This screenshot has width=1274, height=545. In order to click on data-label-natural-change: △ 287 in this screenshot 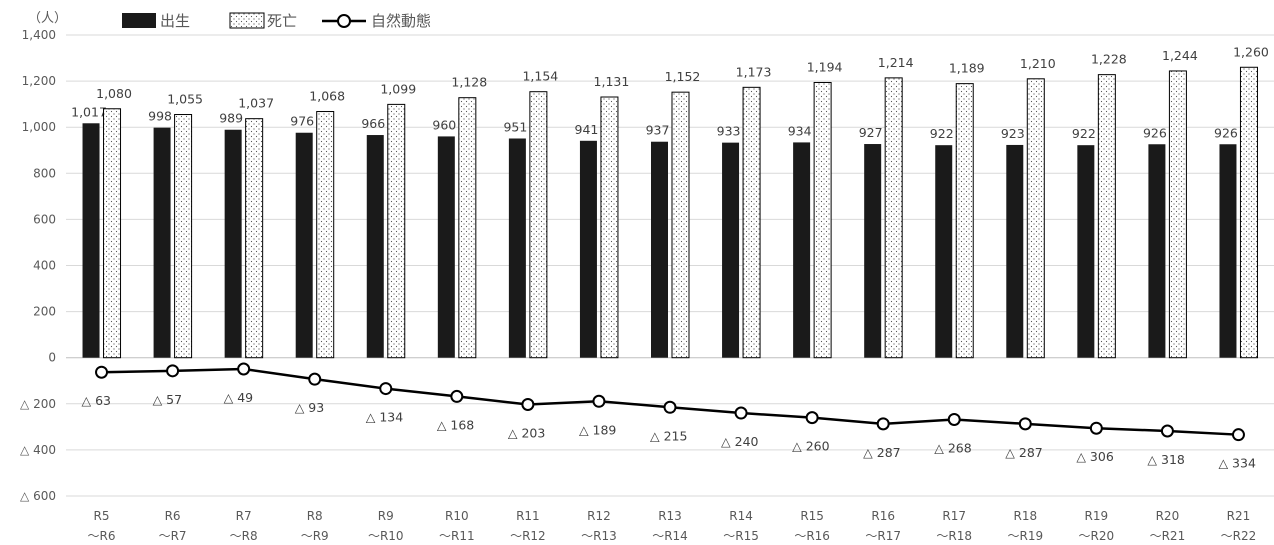, I will do `click(881, 452)`.